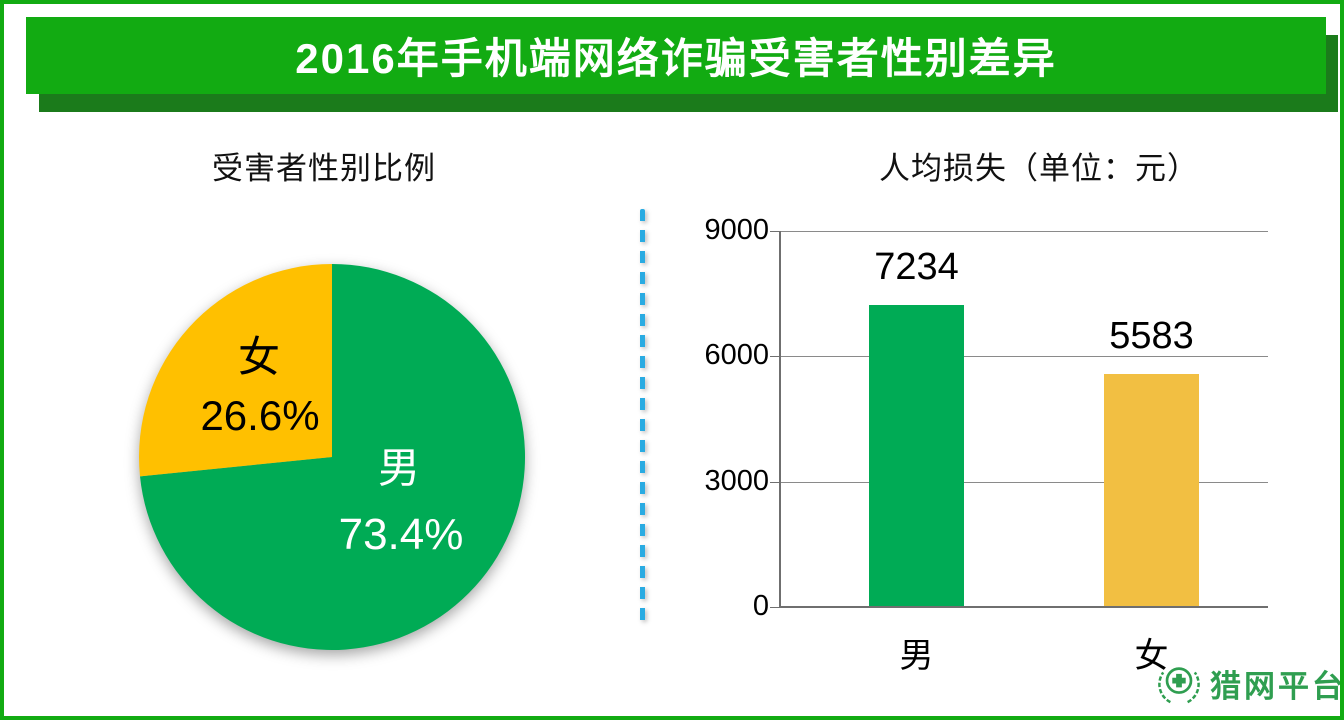 This screenshot has width=1344, height=720. Describe the element at coordinates (1039, 168) in the screenshot. I see `bar-chart-title: 人均损失（单位：元）` at that location.